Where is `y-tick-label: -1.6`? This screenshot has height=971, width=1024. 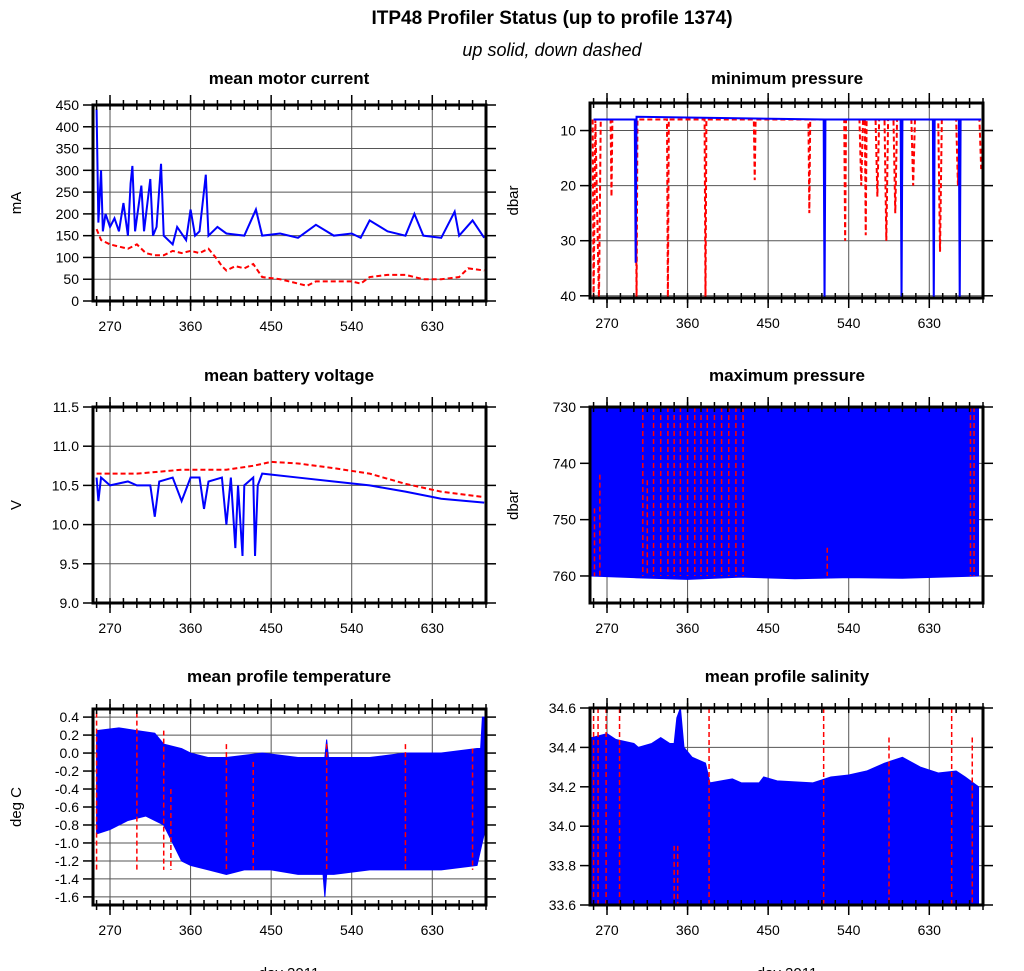
y-tick-label: -1.6 is located at coordinates (67, 897).